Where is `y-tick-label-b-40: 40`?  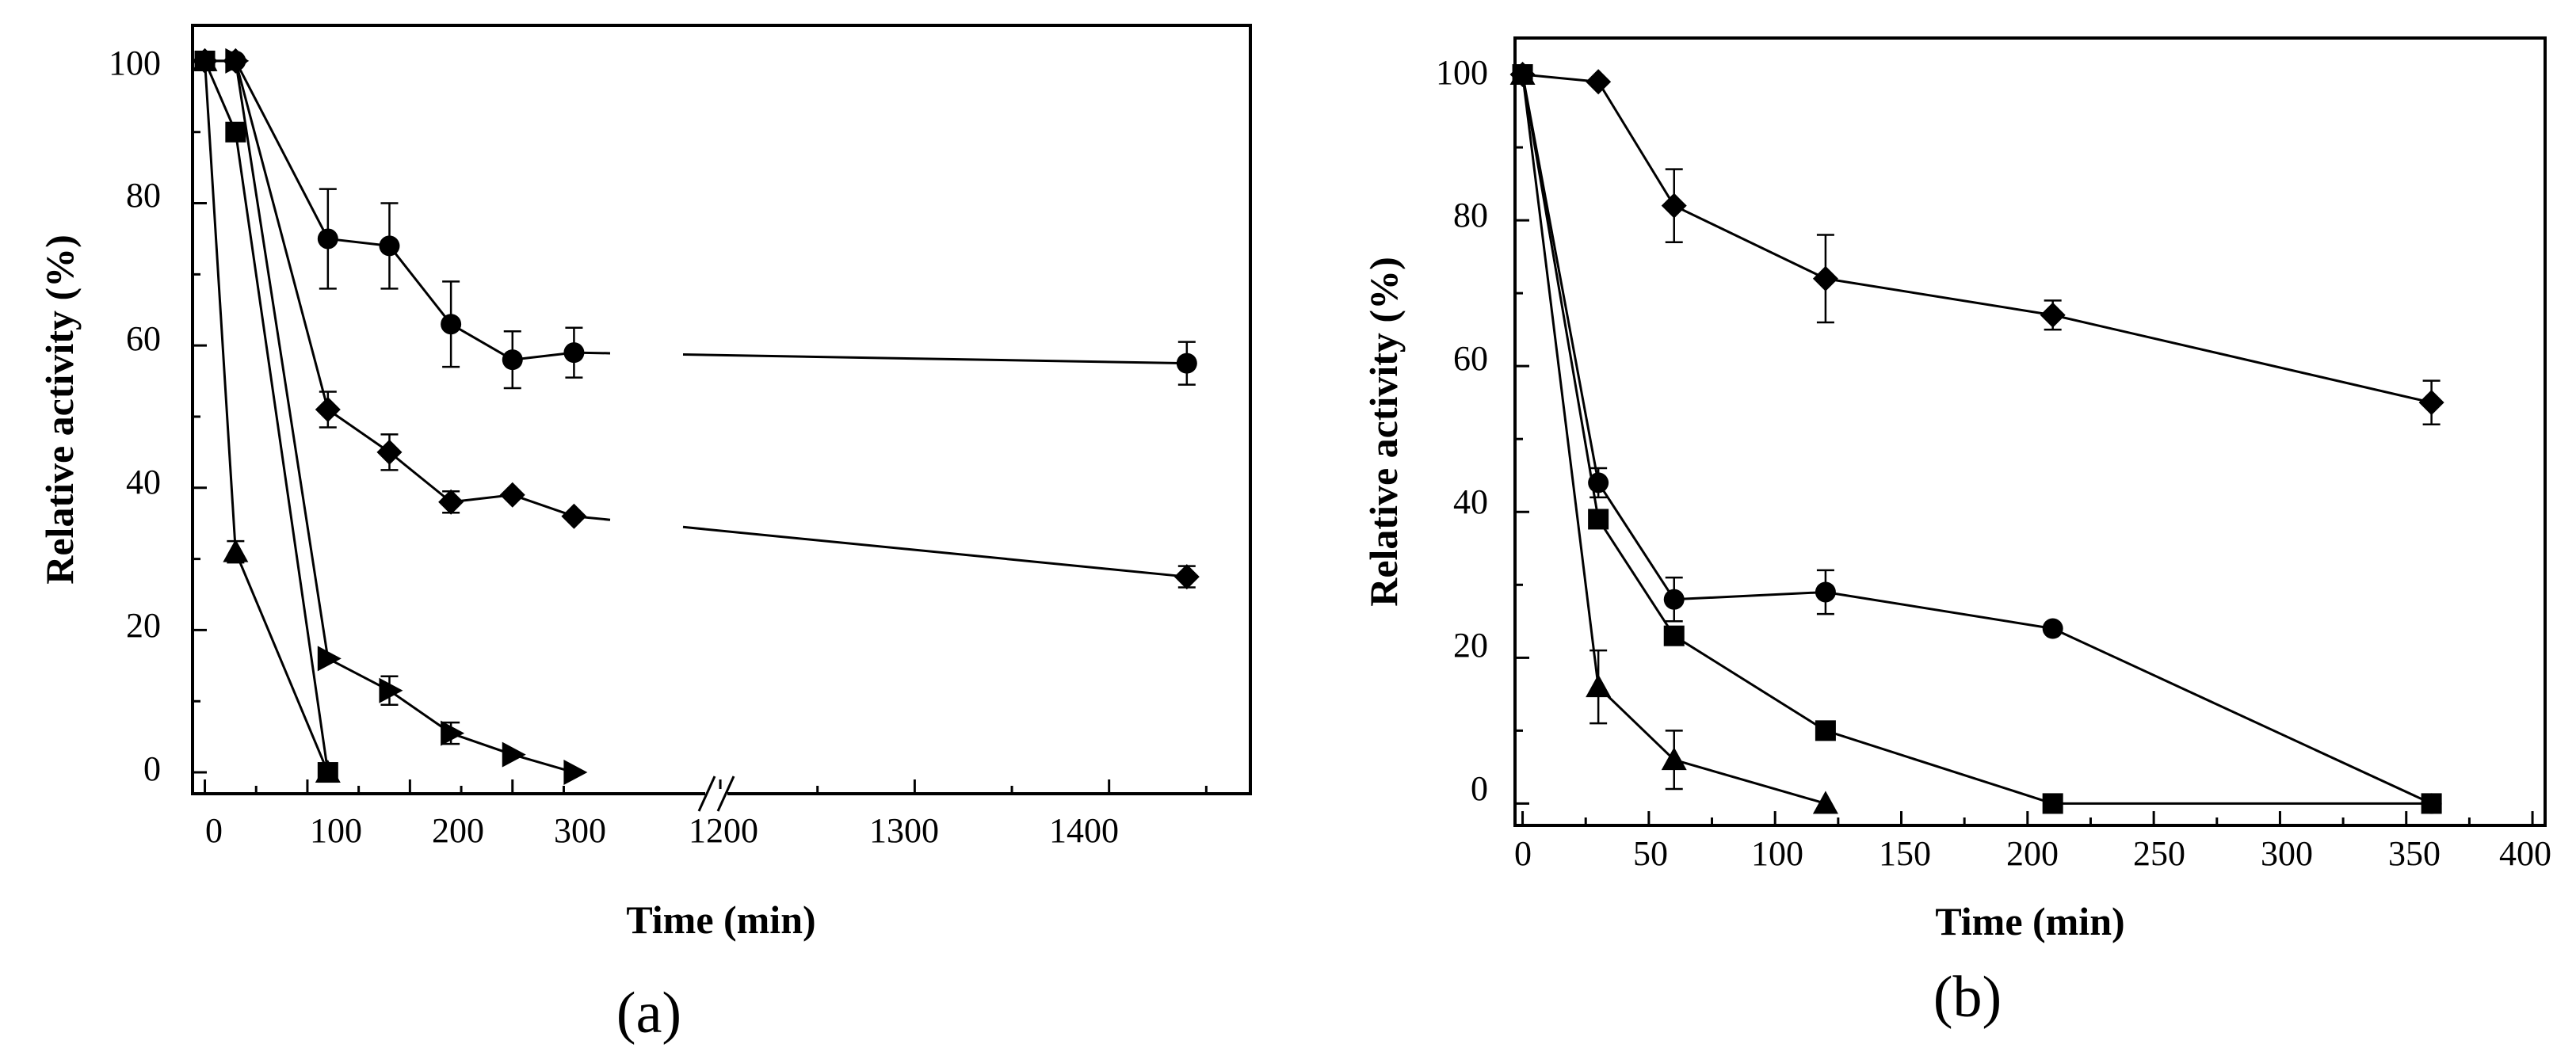 y-tick-label-b-40: 40 is located at coordinates (1470, 501).